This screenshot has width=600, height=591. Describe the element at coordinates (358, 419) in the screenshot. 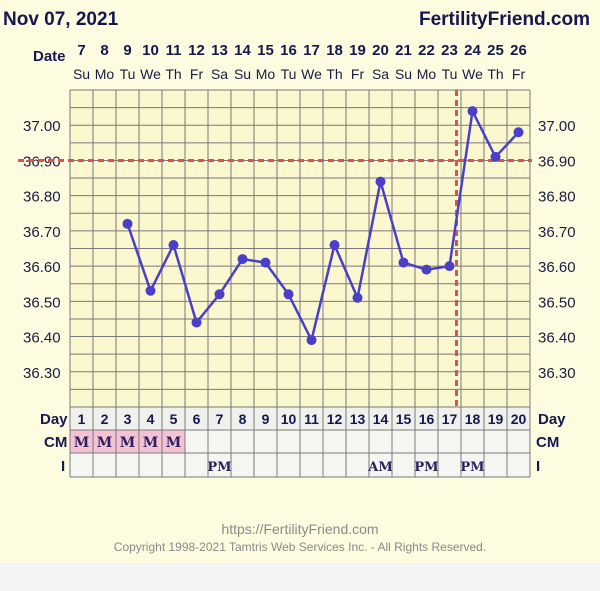

I see `cycle-day-number: 13` at that location.